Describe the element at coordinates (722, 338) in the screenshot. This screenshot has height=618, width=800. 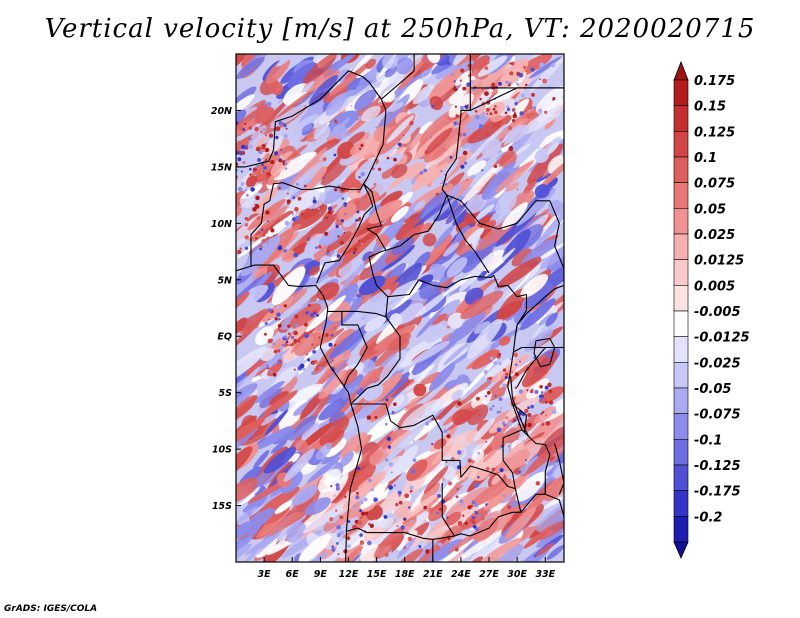
I see `colorbar-label: -0.0125` at that location.